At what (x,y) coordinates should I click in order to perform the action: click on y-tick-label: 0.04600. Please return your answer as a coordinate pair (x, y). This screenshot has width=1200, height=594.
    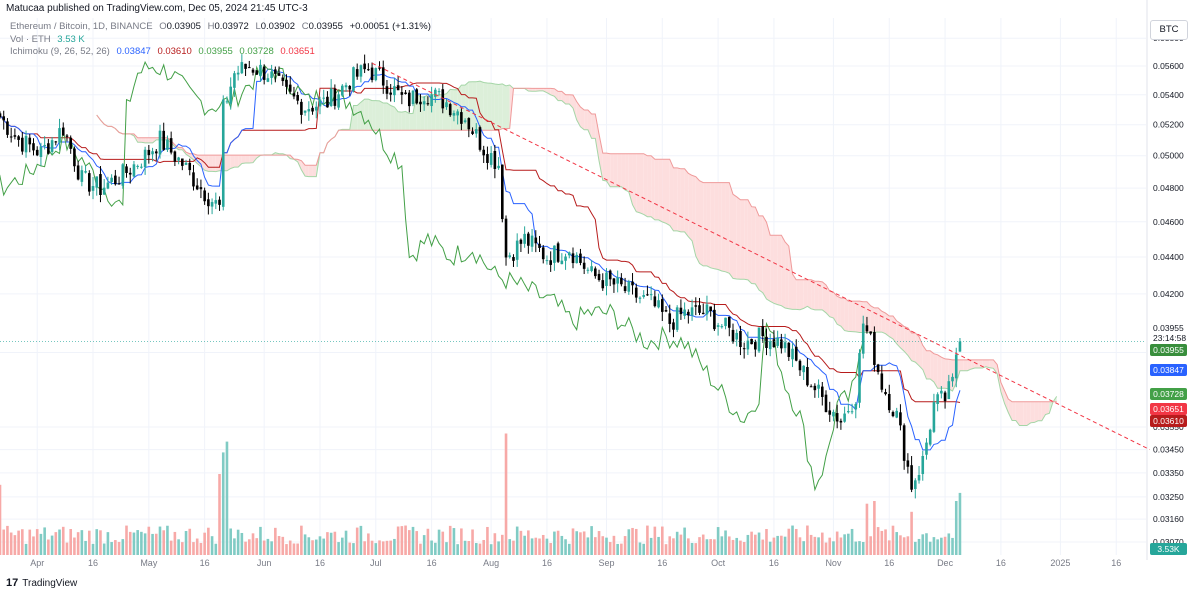
    Looking at the image, I should click on (1168, 222).